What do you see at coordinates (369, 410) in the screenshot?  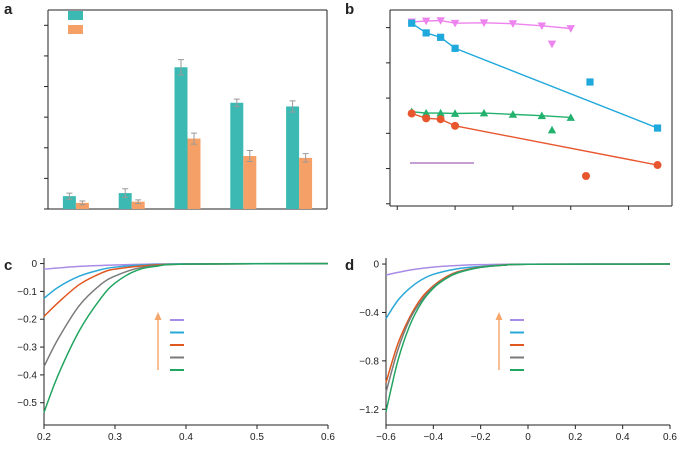 I see `y-tick-label: −1.2` at bounding box center [369, 410].